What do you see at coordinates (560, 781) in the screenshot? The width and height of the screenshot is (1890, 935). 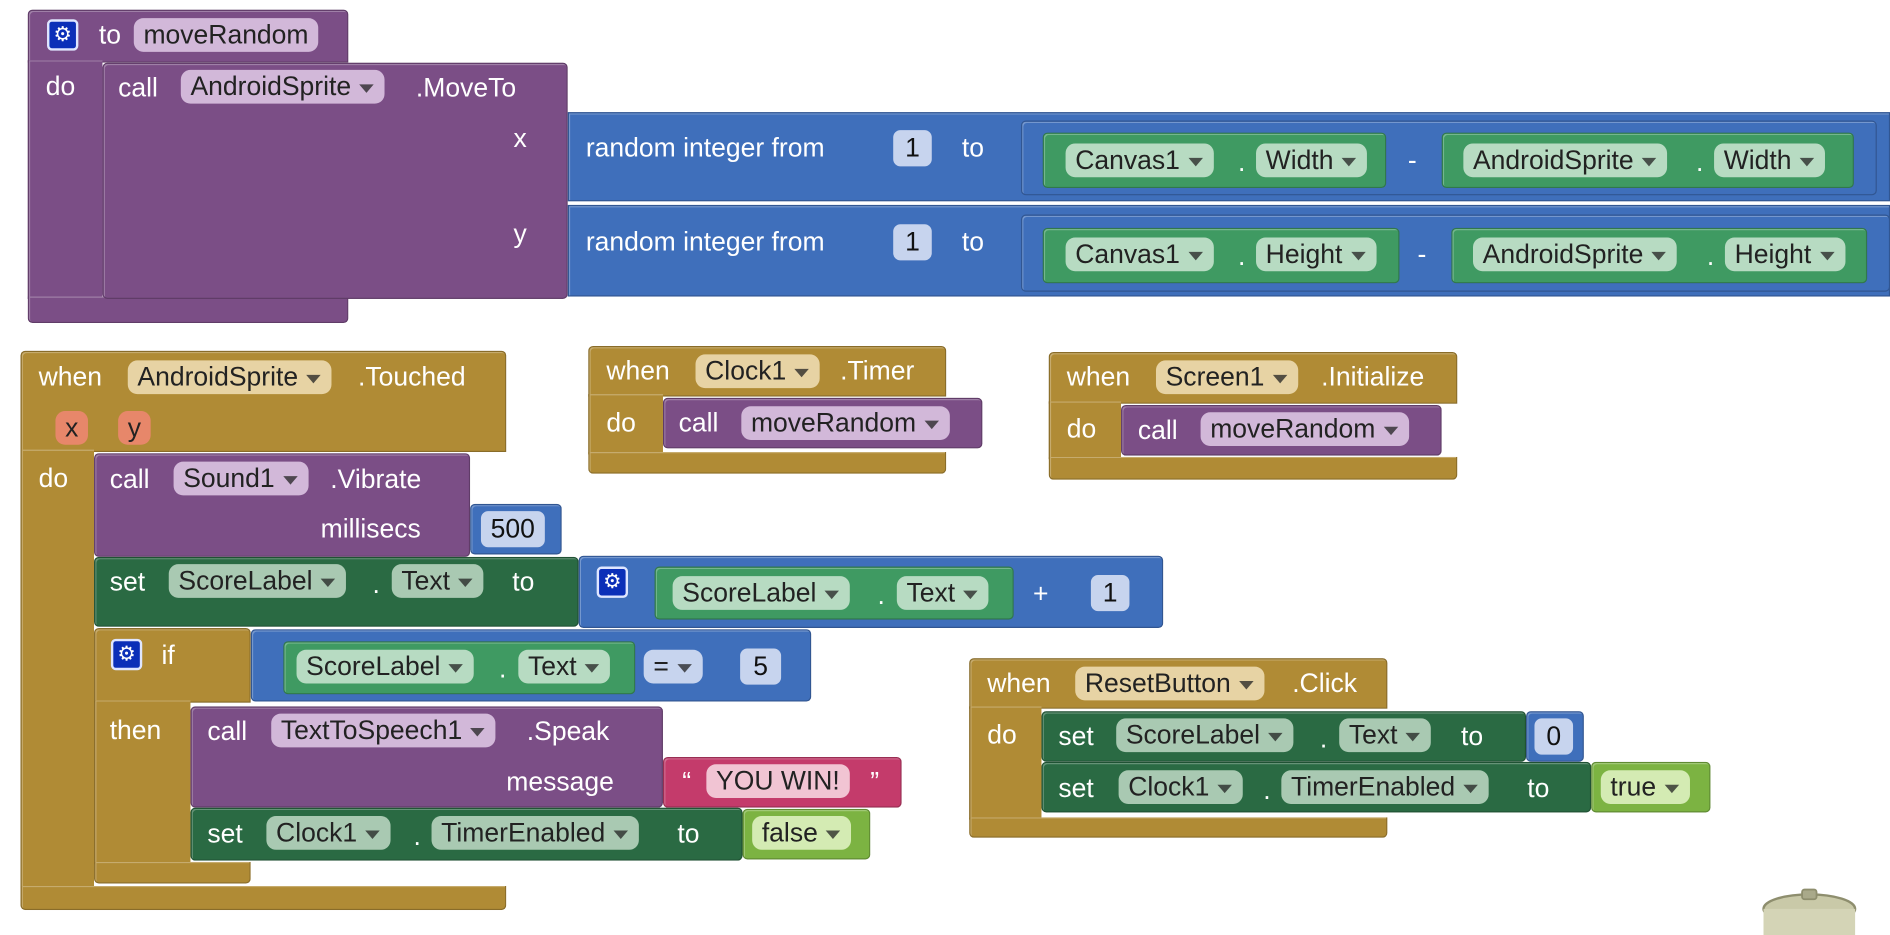 I see `arg-message-label: message` at bounding box center [560, 781].